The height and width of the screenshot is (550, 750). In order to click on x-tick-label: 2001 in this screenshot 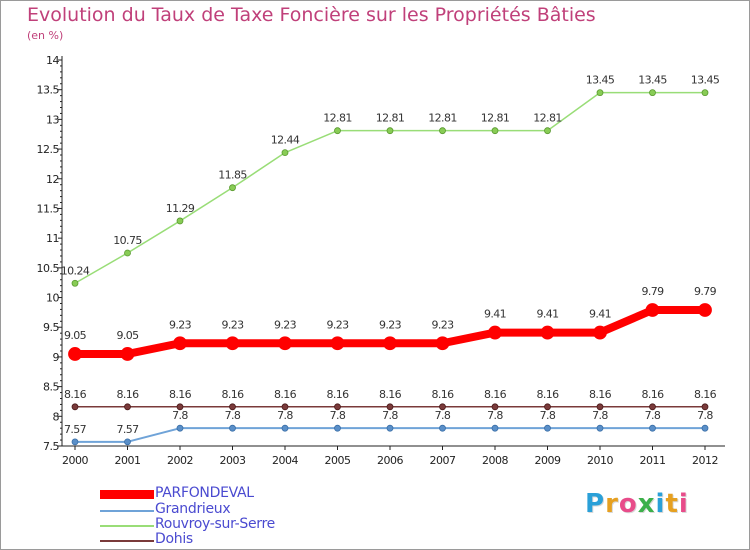, I will do `click(128, 460)`.